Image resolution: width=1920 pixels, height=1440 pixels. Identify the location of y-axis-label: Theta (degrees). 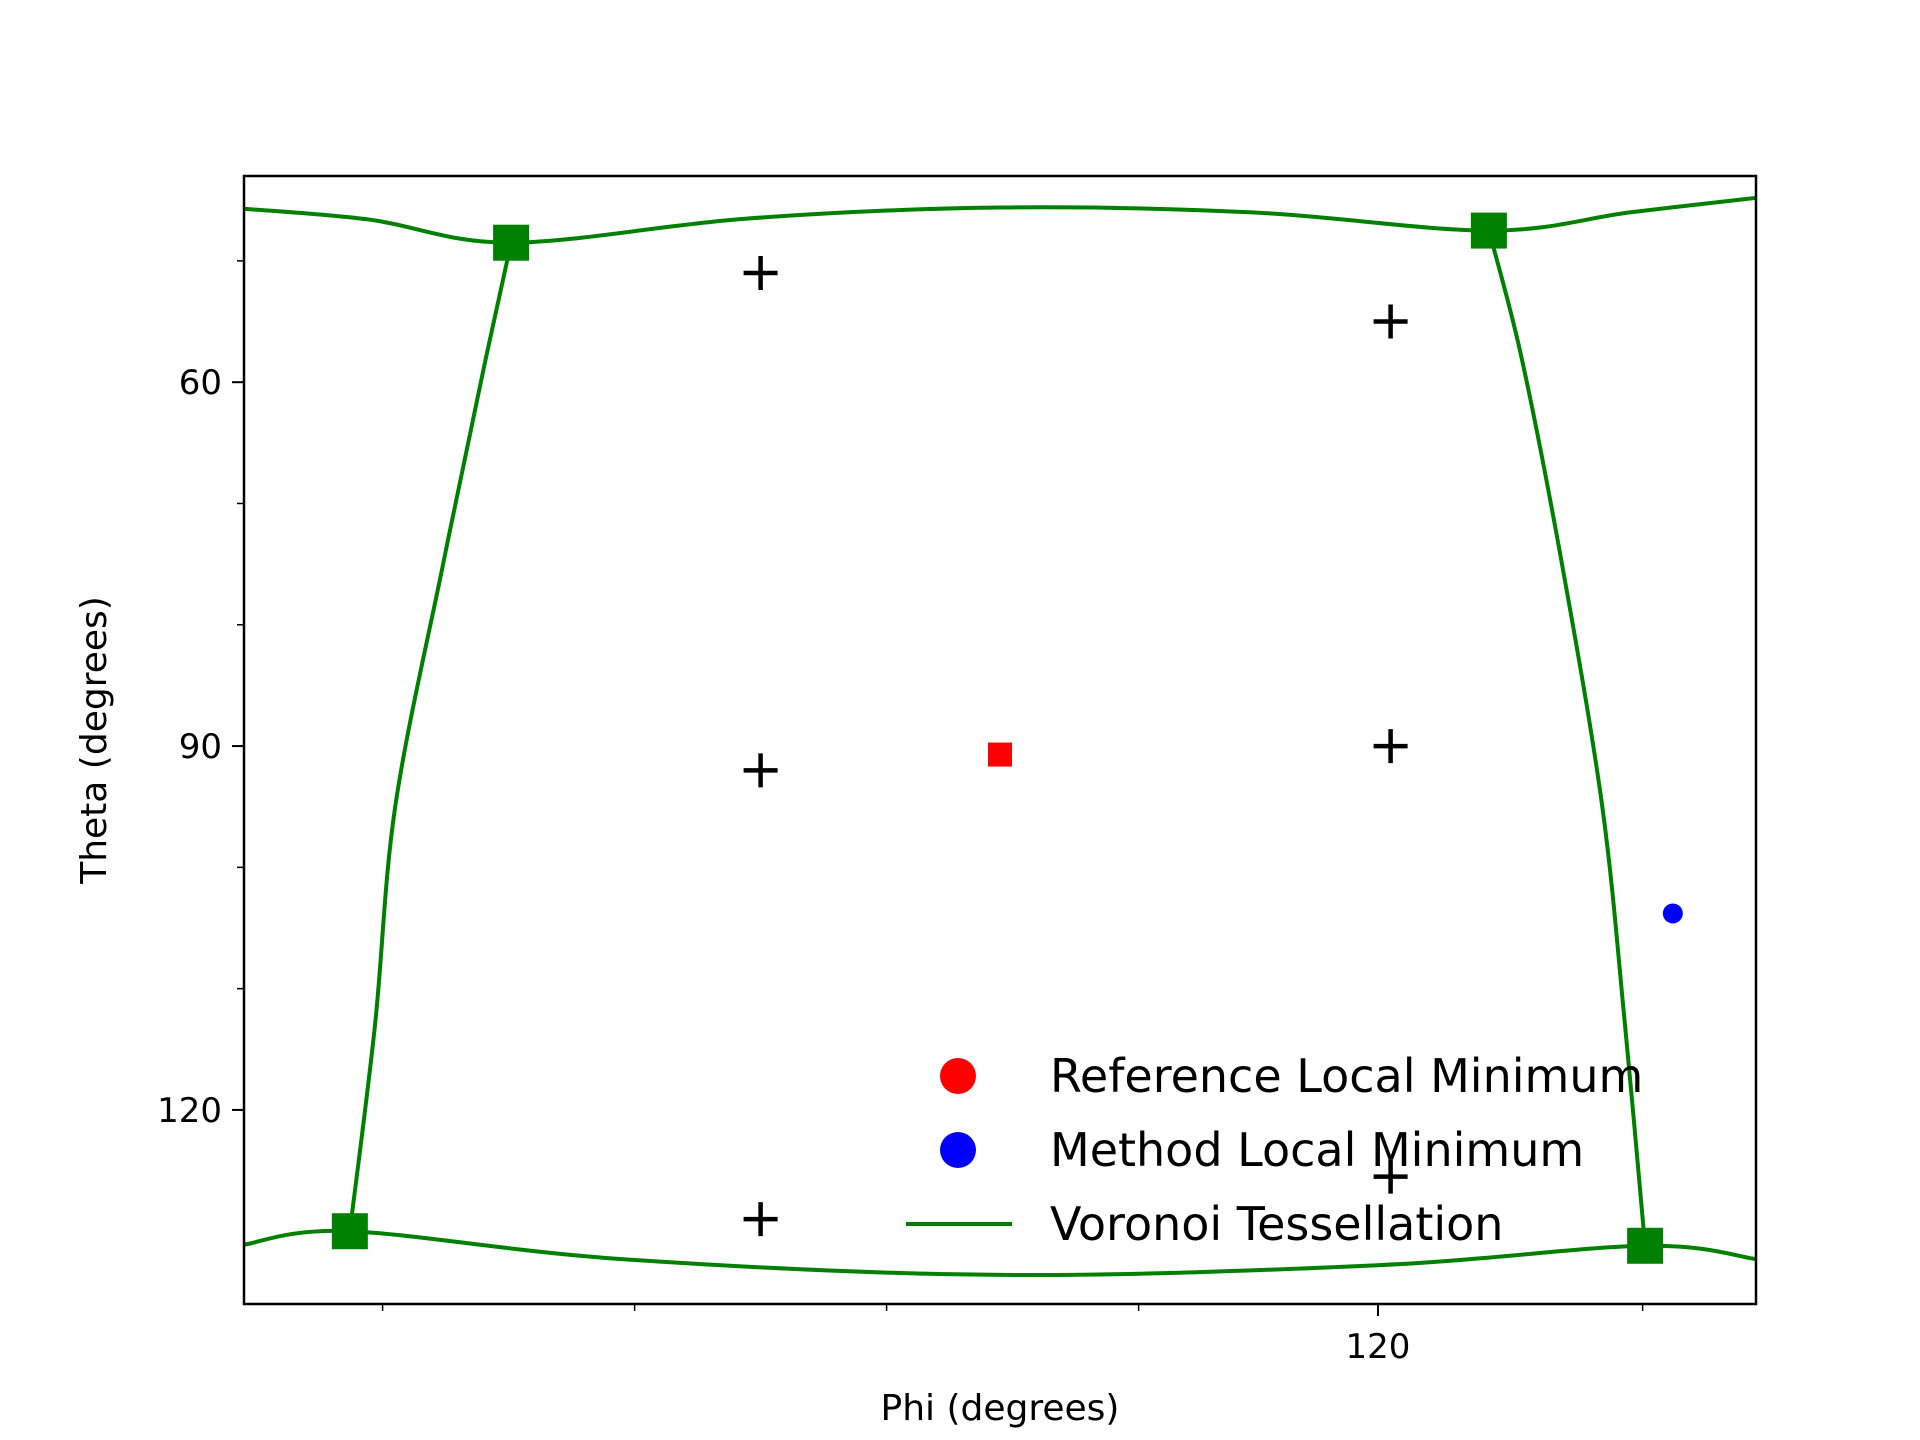
(94, 740).